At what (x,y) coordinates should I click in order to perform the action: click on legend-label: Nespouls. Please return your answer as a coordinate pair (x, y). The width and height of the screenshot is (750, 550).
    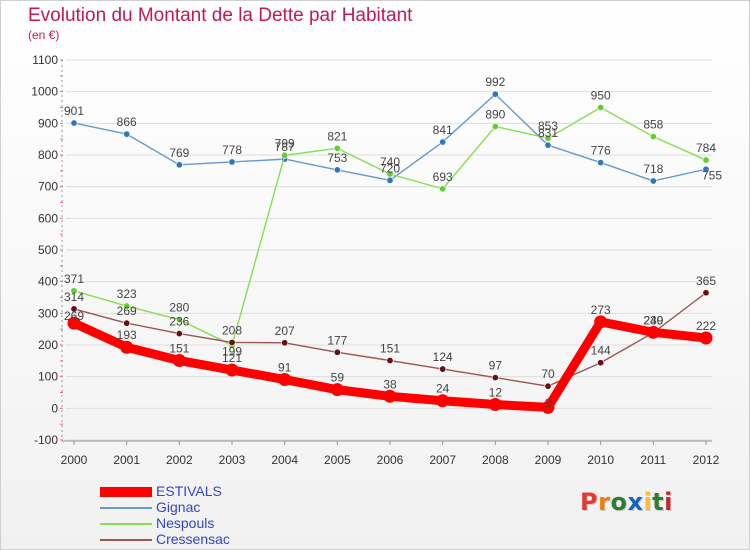
    Looking at the image, I should click on (185, 523).